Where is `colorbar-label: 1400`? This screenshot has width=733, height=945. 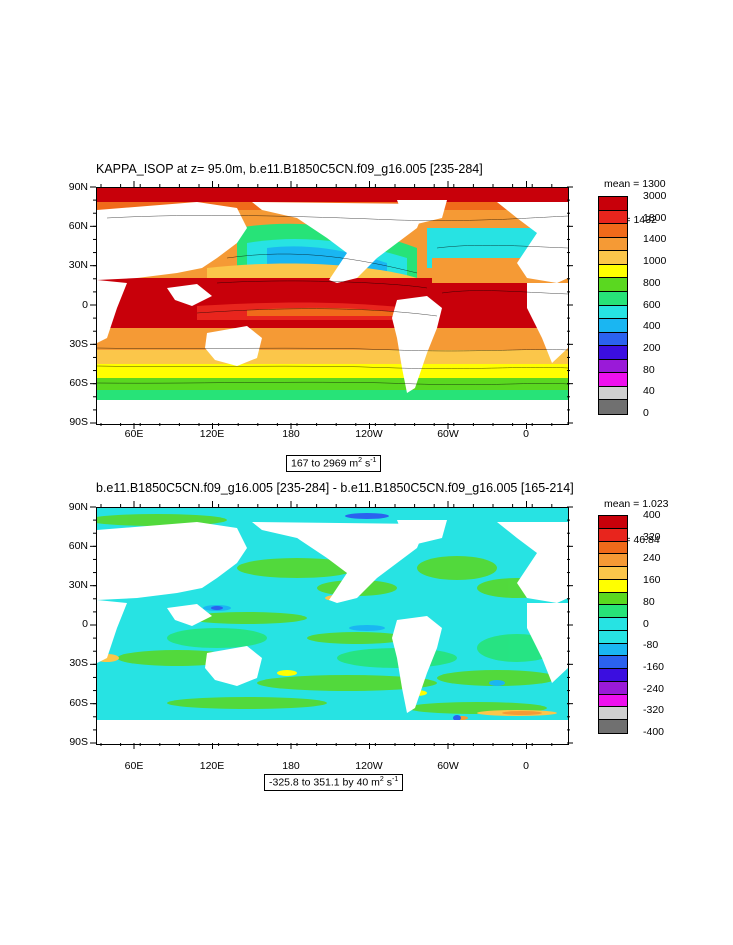 colorbar-label: 1400 is located at coordinates (655, 239).